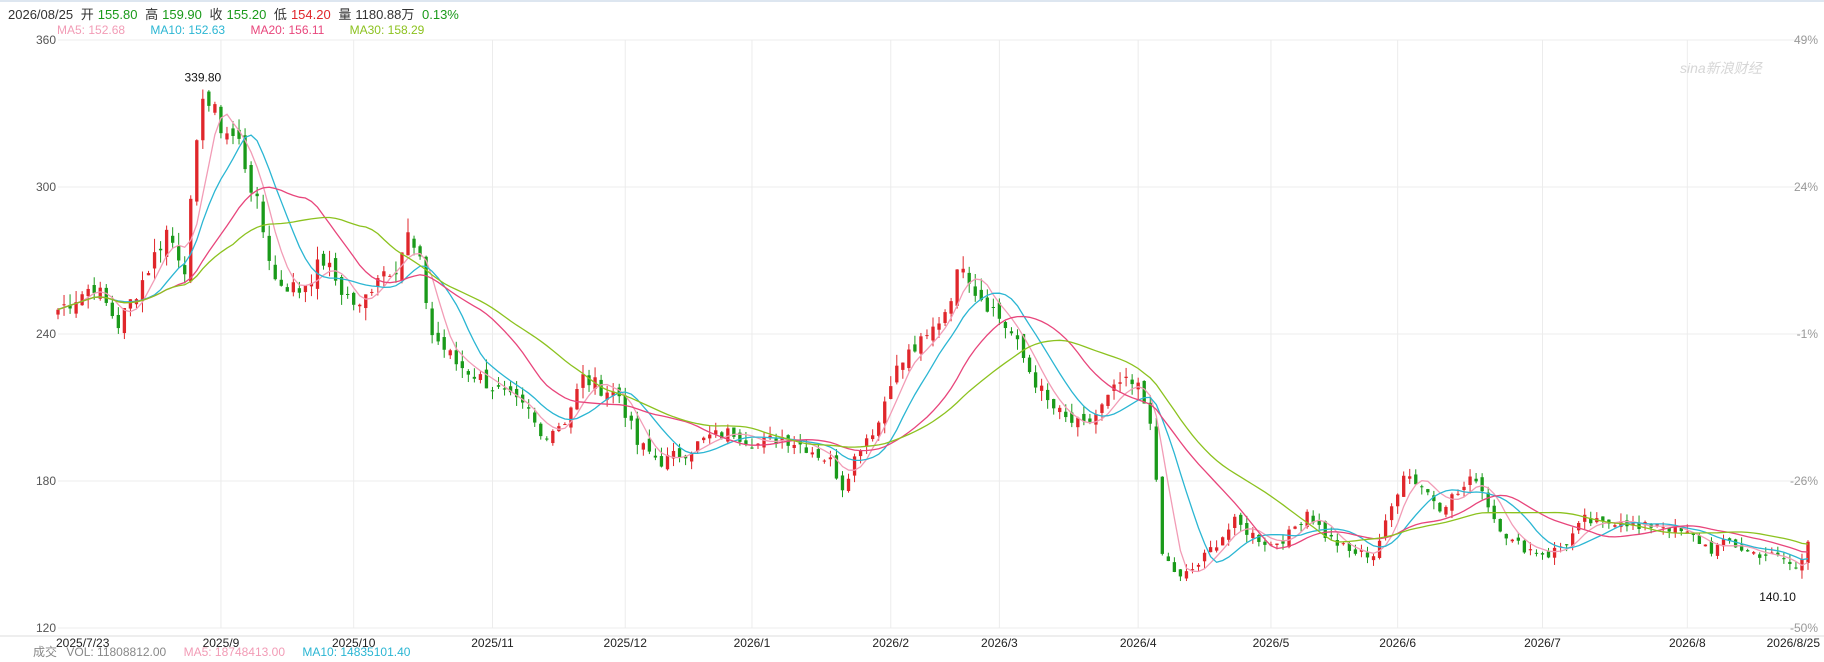  Describe the element at coordinates (91, 30) in the screenshot. I see `ma5-legend: MA5: 152.68` at that location.